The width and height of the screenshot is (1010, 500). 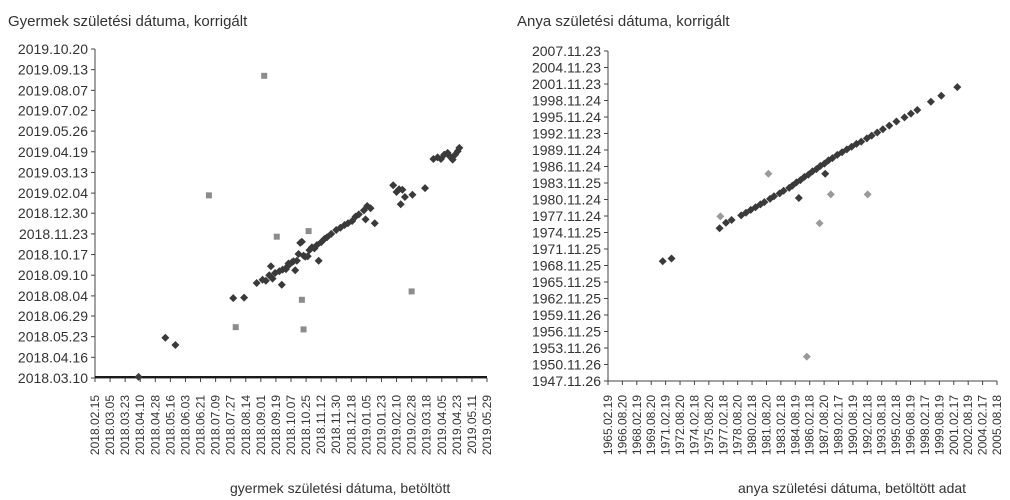 What do you see at coordinates (155, 425) in the screenshot?
I see `chart-1-x-tick-label: 2018.04.28` at bounding box center [155, 425].